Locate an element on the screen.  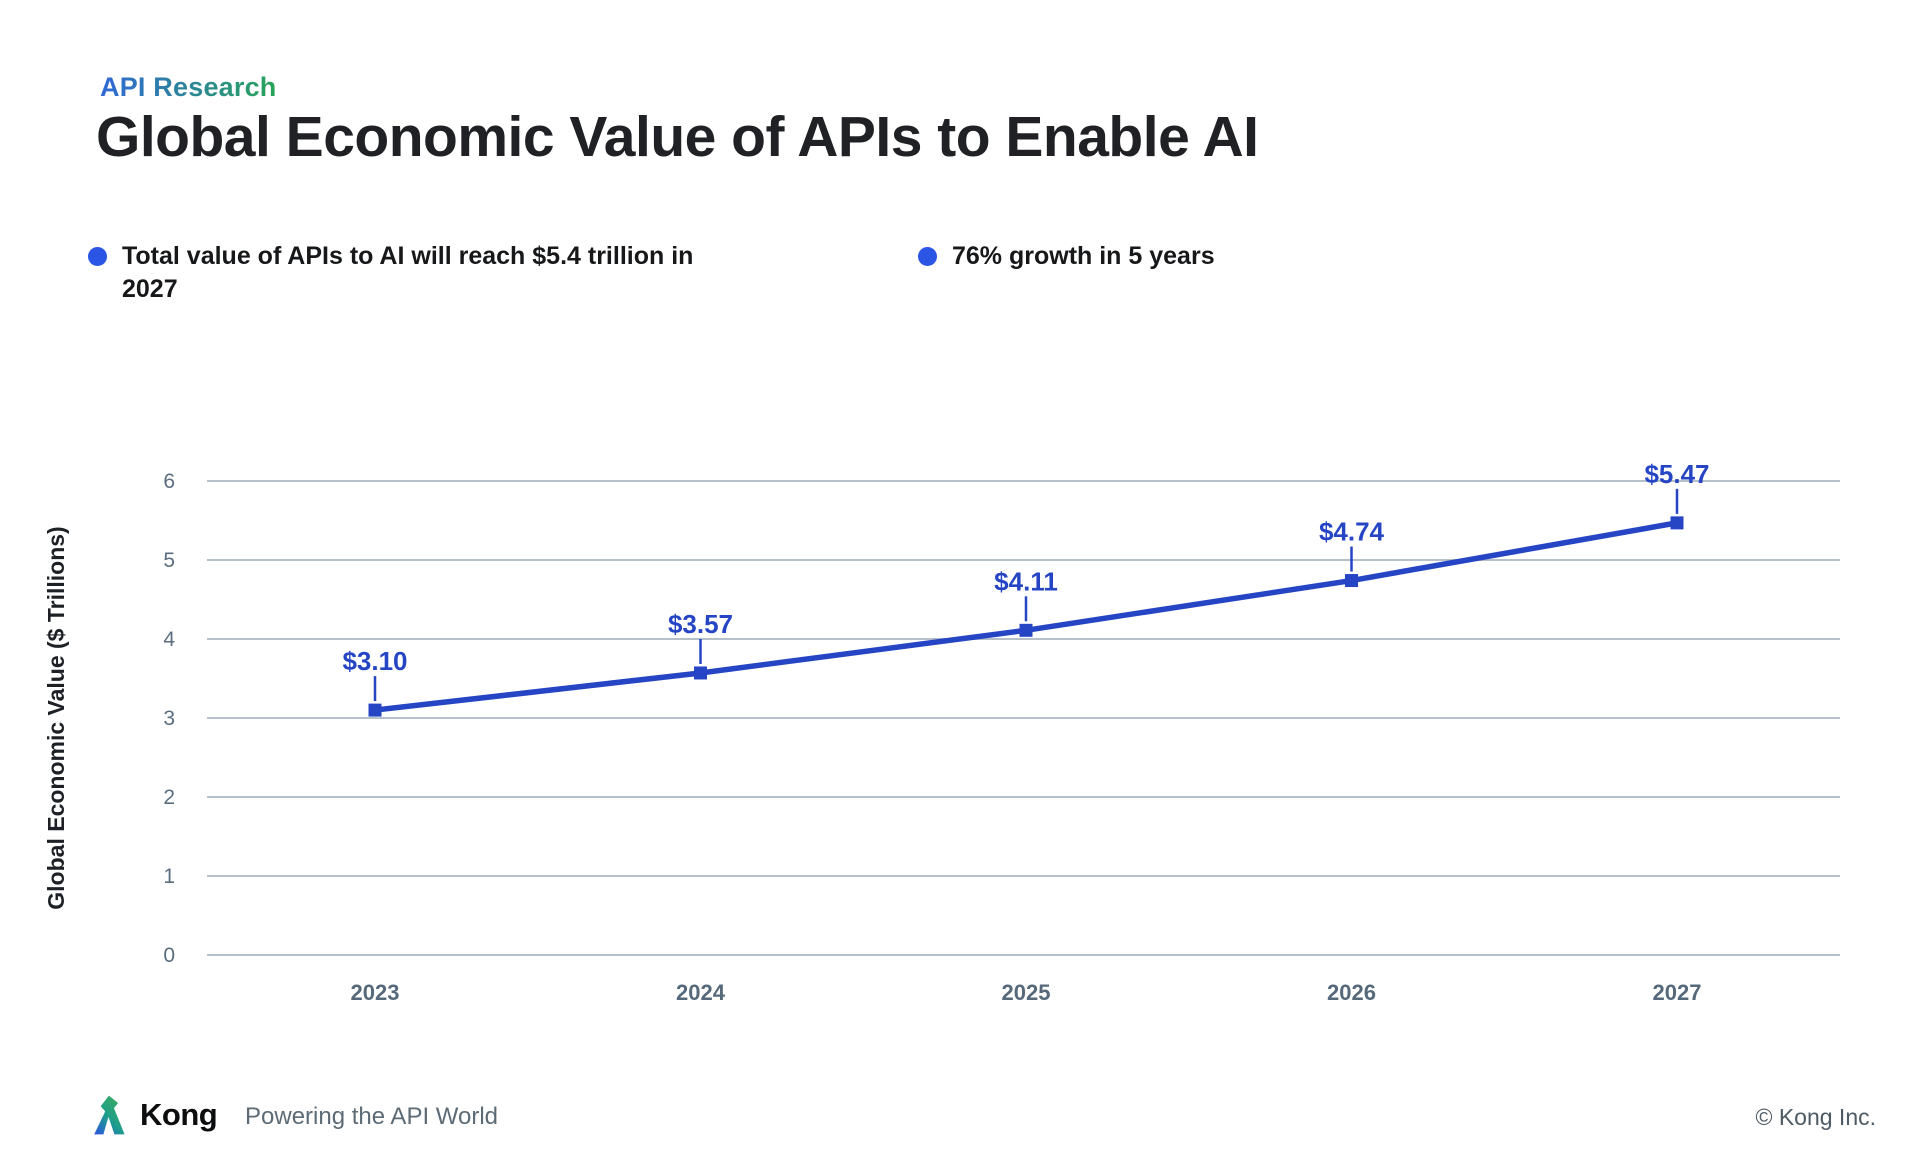
brand-lockup: Kong is located at coordinates (151, 1115).